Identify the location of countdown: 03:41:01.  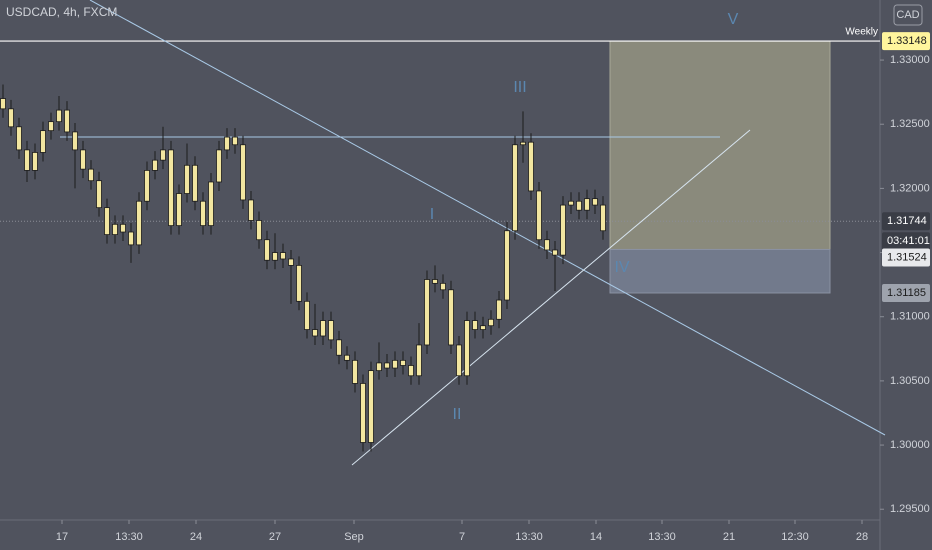
(908, 241).